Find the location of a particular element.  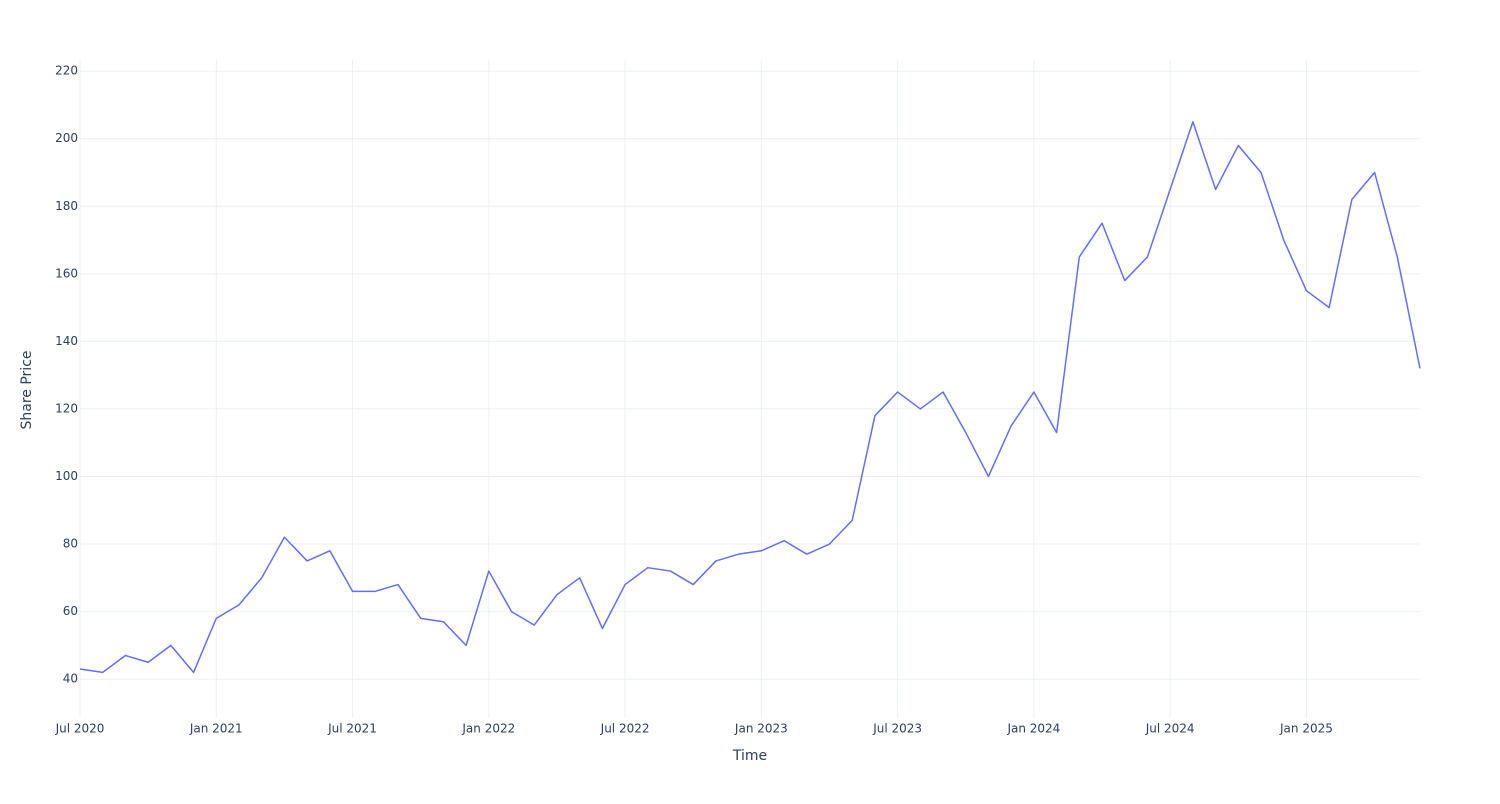

x-tick-label: Jul 2024 is located at coordinates (1170, 729).